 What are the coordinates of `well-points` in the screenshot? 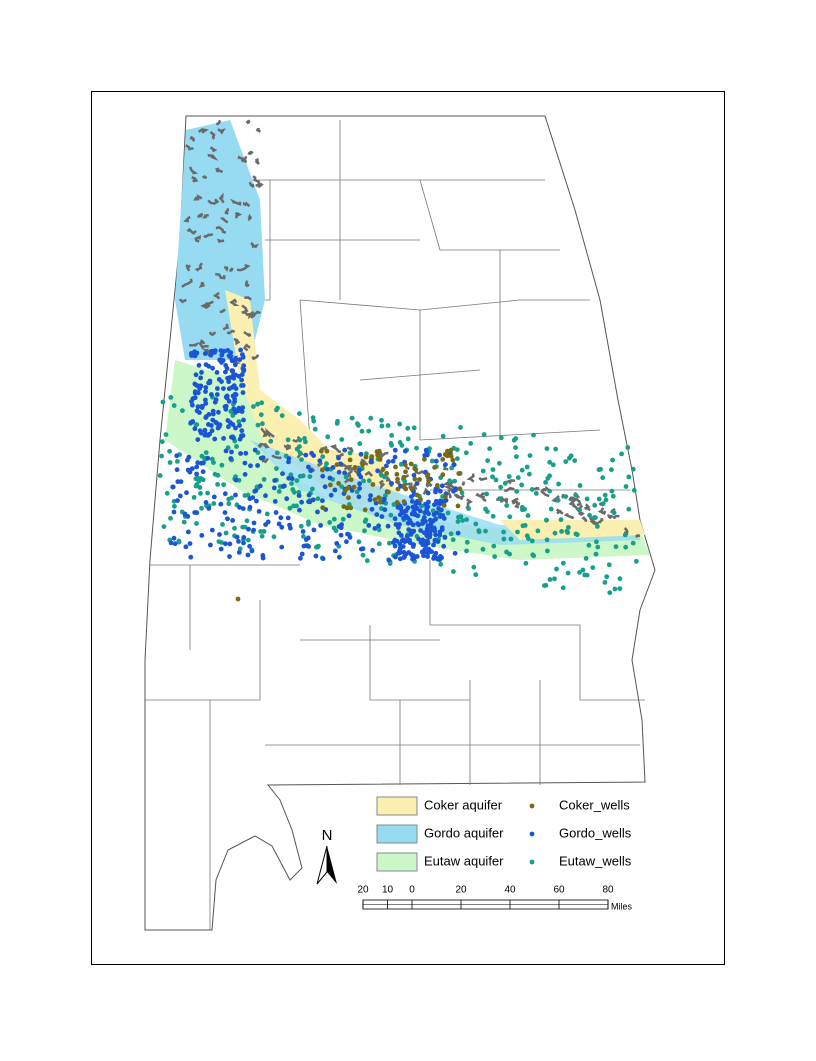 It's located at (398, 474).